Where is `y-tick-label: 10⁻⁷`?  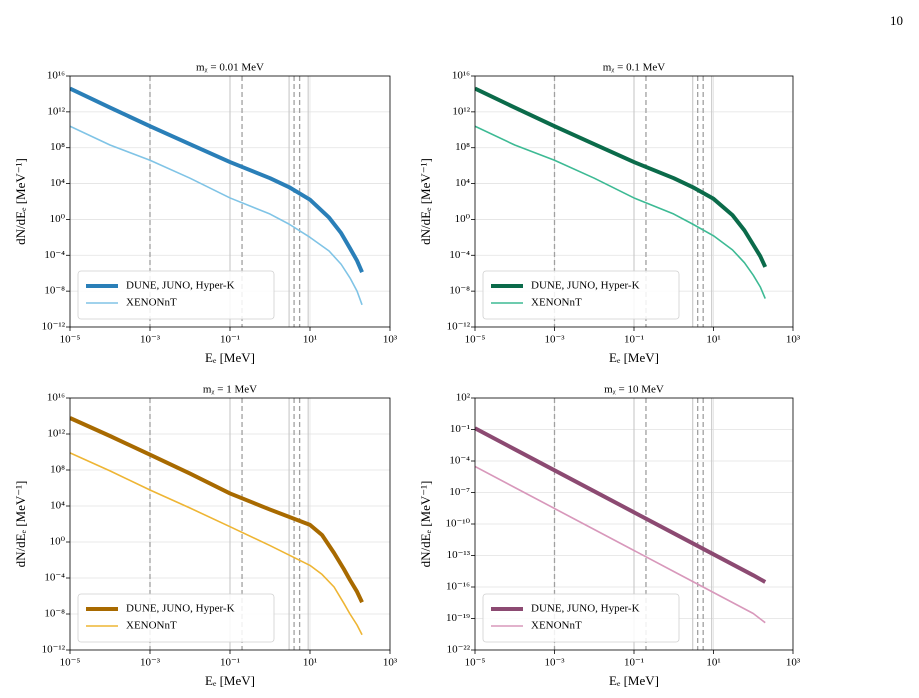 y-tick-label: 10⁻⁷ is located at coordinates (459, 492).